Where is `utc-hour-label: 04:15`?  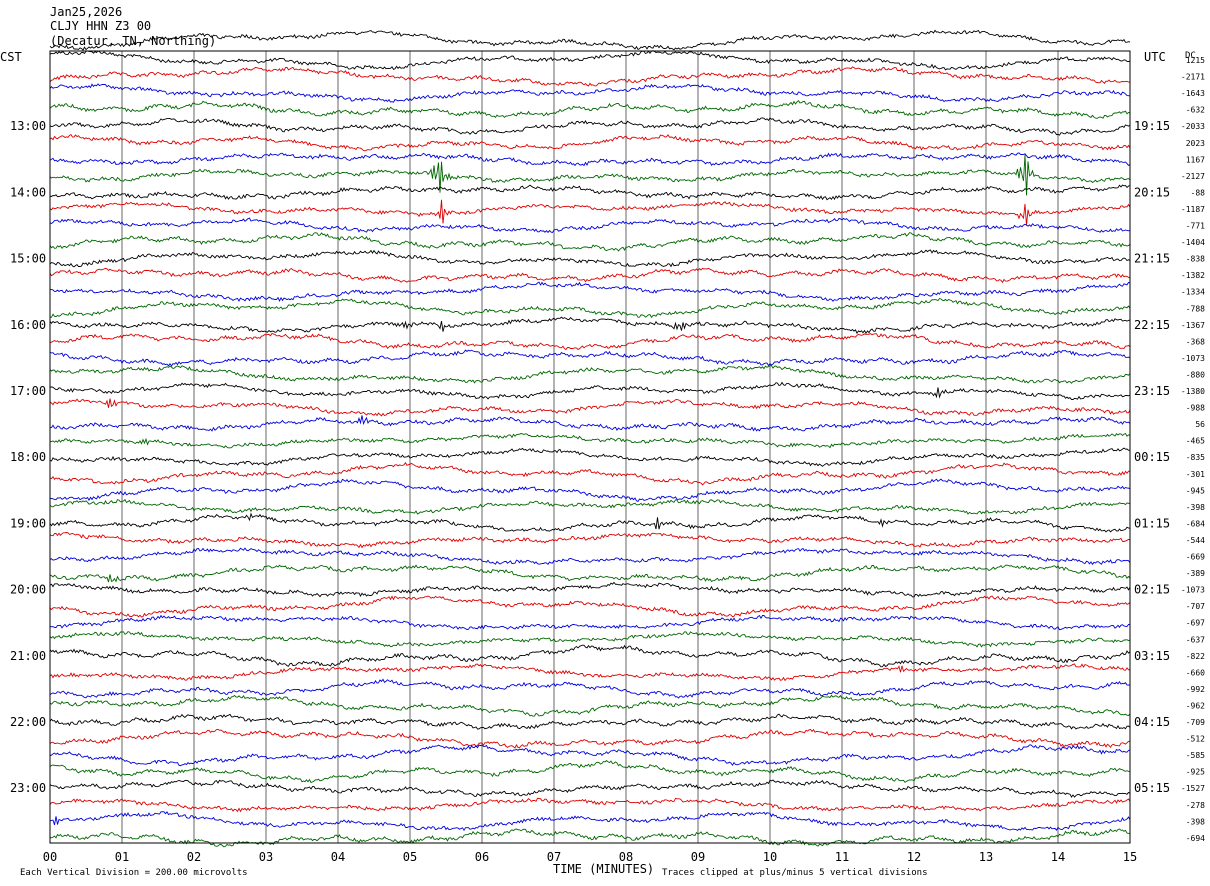 utc-hour-label: 04:15 is located at coordinates (1152, 722).